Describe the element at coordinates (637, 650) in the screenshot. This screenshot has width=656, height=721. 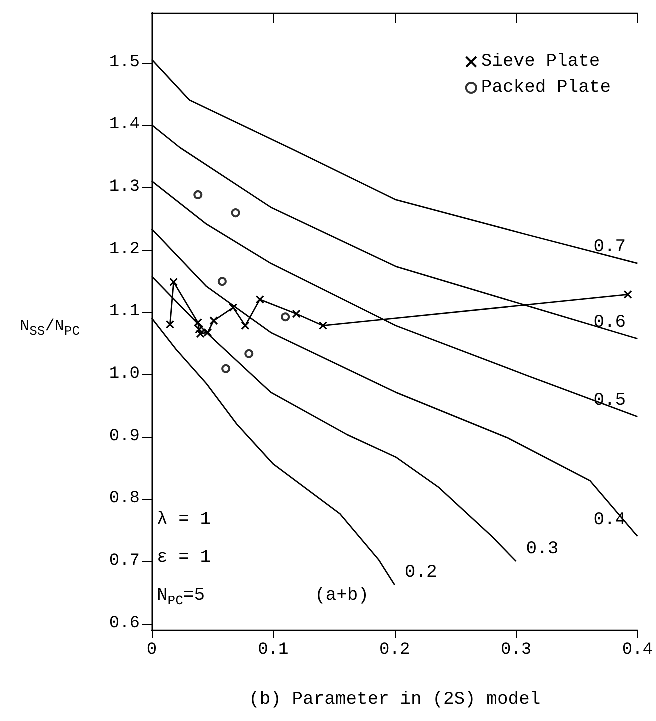
I see `x-tick-label: 0.4` at that location.